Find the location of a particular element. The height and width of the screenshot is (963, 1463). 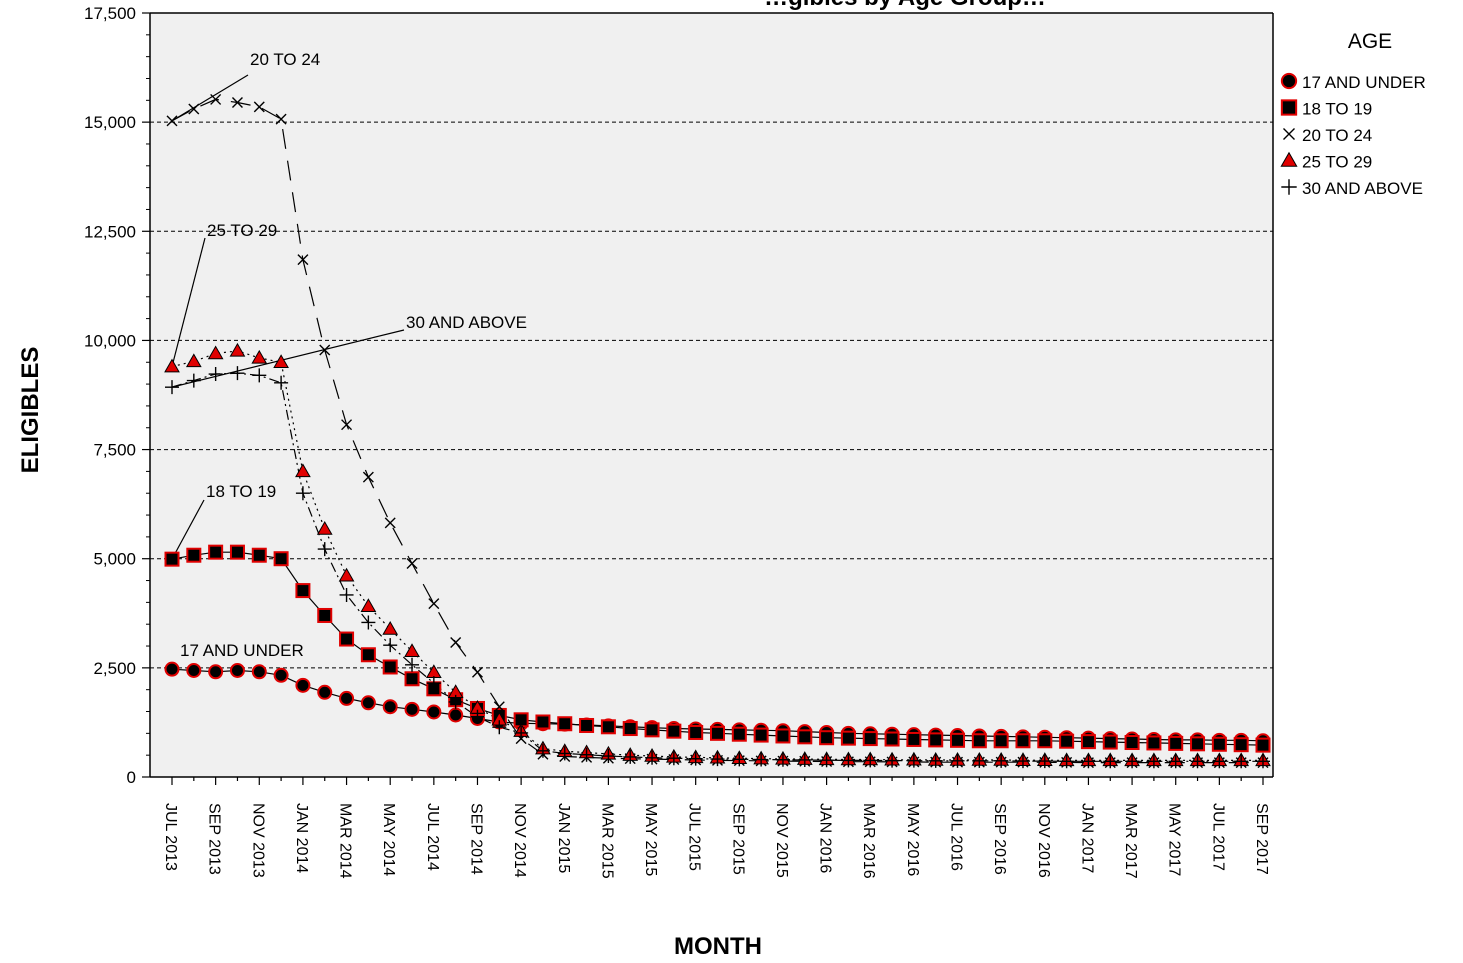

x-tick-label: MAR 2016 is located at coordinates (868, 841).